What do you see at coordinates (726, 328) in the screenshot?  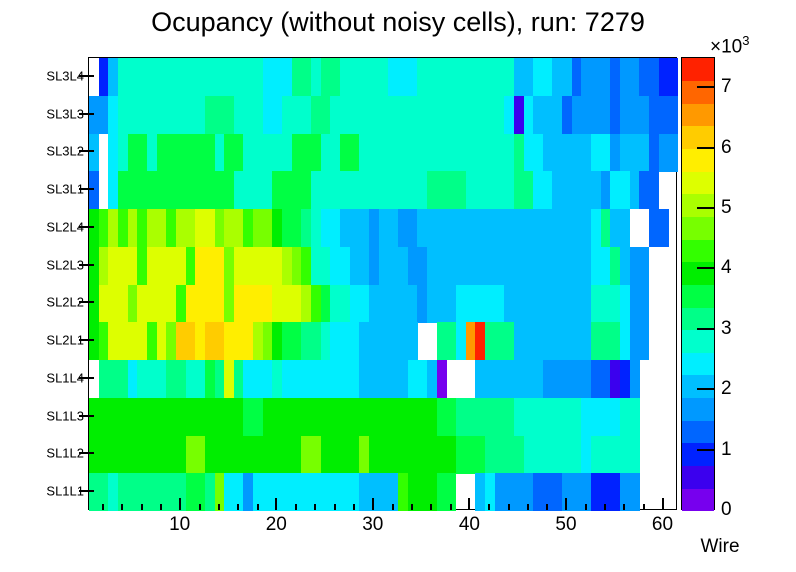 I see `colorbar-tick-label: 3` at bounding box center [726, 328].